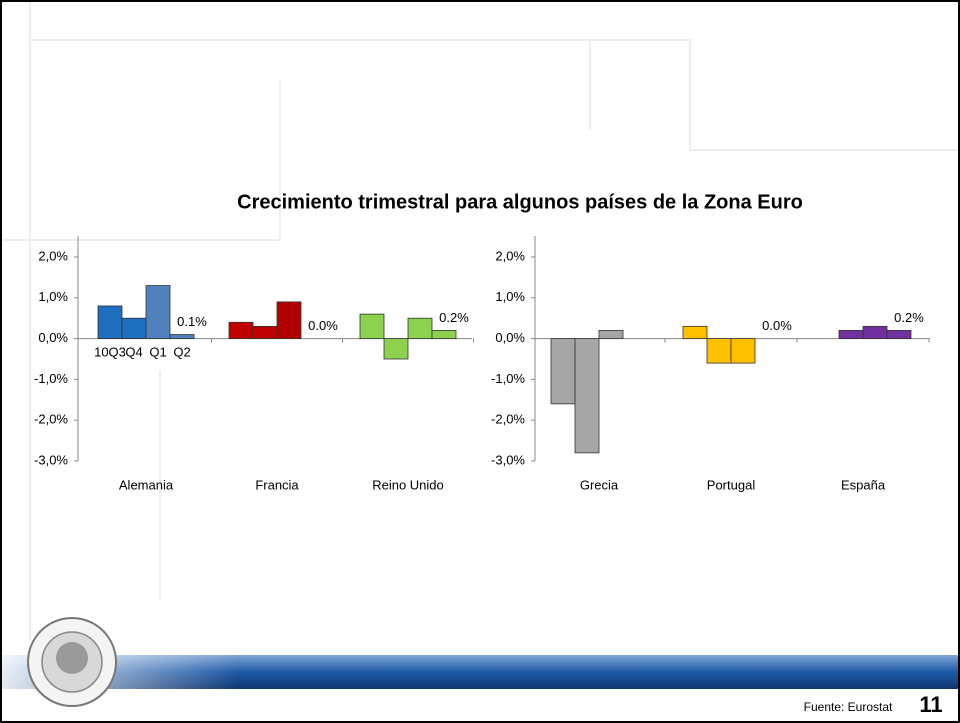 Image resolution: width=960 pixels, height=723 pixels. What do you see at coordinates (863, 484) in the screenshot?
I see `x-tick-label: España` at bounding box center [863, 484].